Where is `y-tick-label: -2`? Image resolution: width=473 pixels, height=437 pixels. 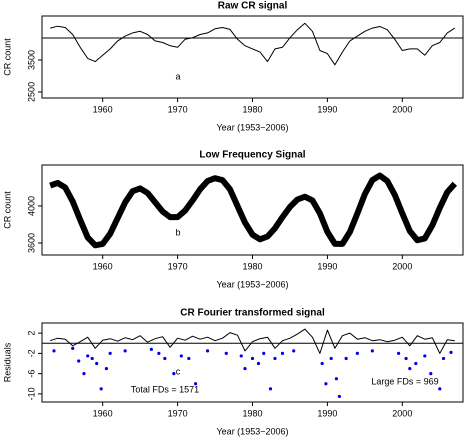 y-tick-label: -2 is located at coordinates (31, 353).